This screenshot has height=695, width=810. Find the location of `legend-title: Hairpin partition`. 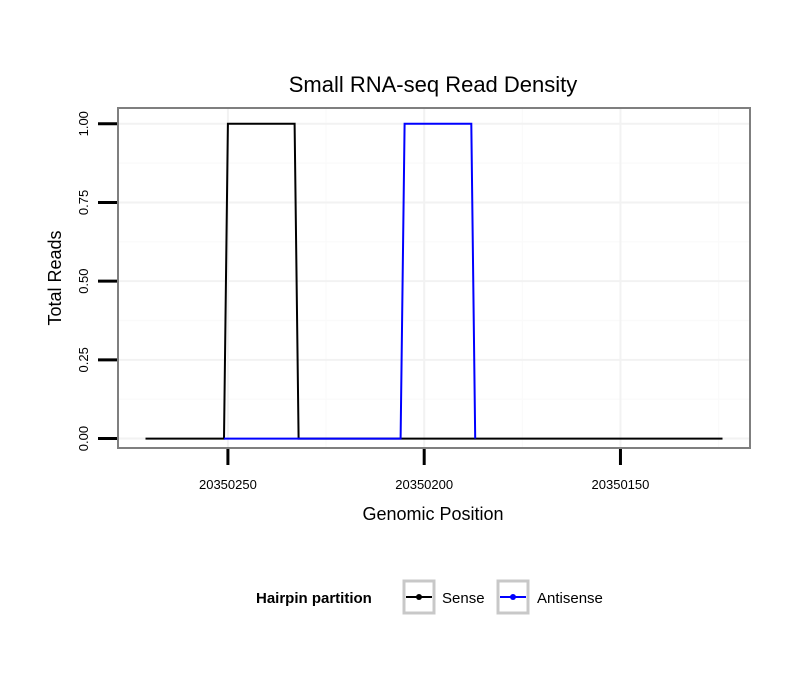

legend-title: Hairpin partition is located at coordinates (314, 598).